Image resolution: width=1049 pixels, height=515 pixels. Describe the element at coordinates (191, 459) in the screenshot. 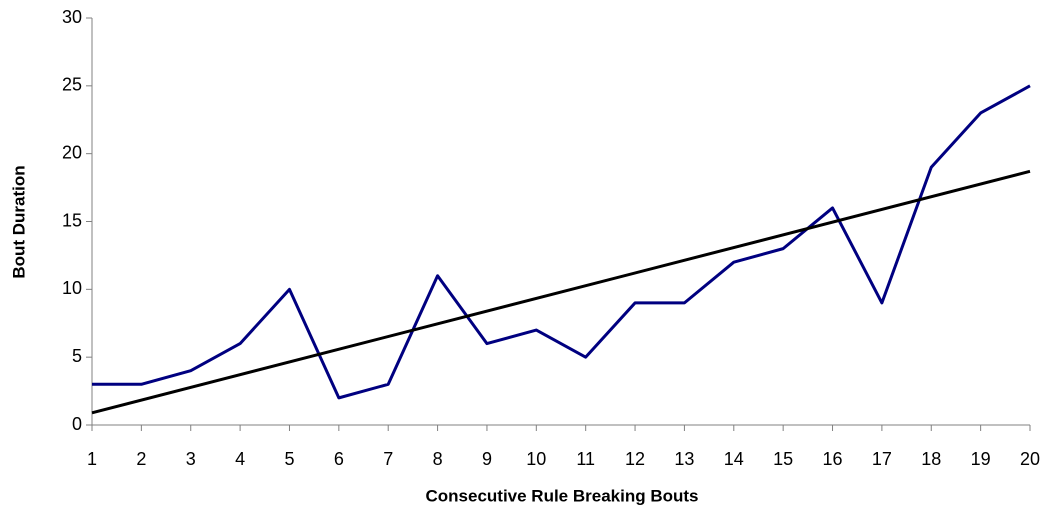

I see `x-tick-label: 3` at that location.